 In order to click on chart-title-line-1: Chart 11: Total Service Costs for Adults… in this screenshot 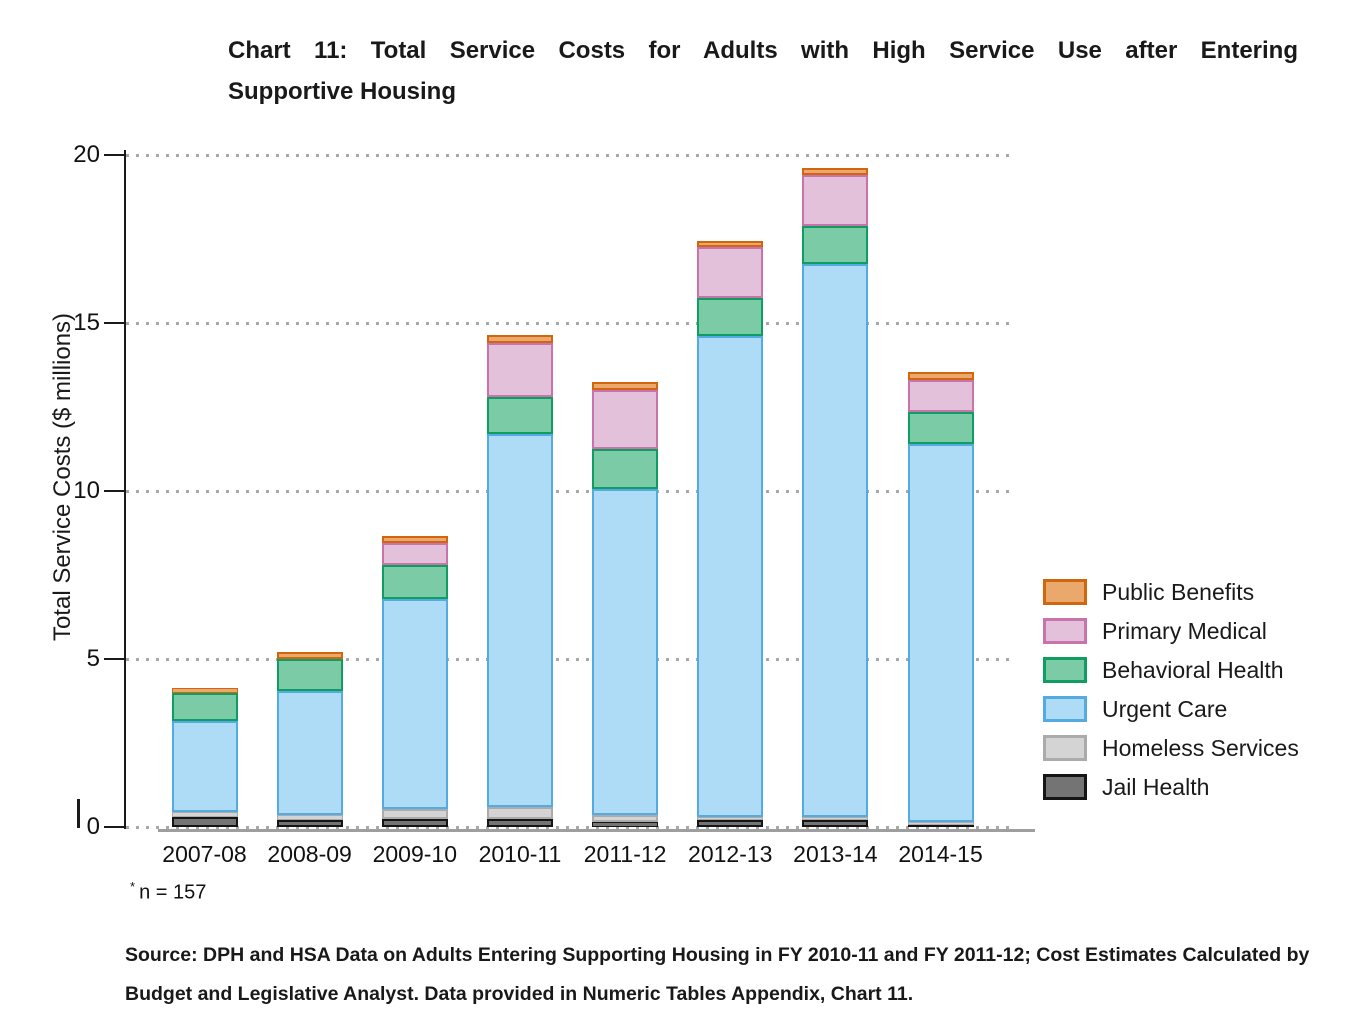, I will do `click(763, 50)`.